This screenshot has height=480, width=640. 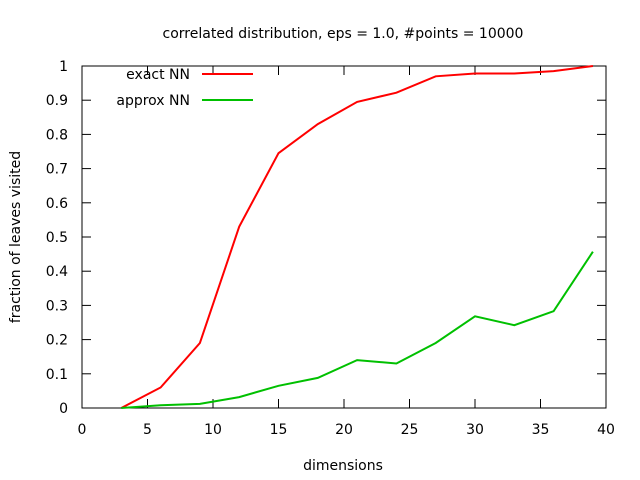 What do you see at coordinates (279, 430) in the screenshot?
I see `x-tick-label: 15` at bounding box center [279, 430].